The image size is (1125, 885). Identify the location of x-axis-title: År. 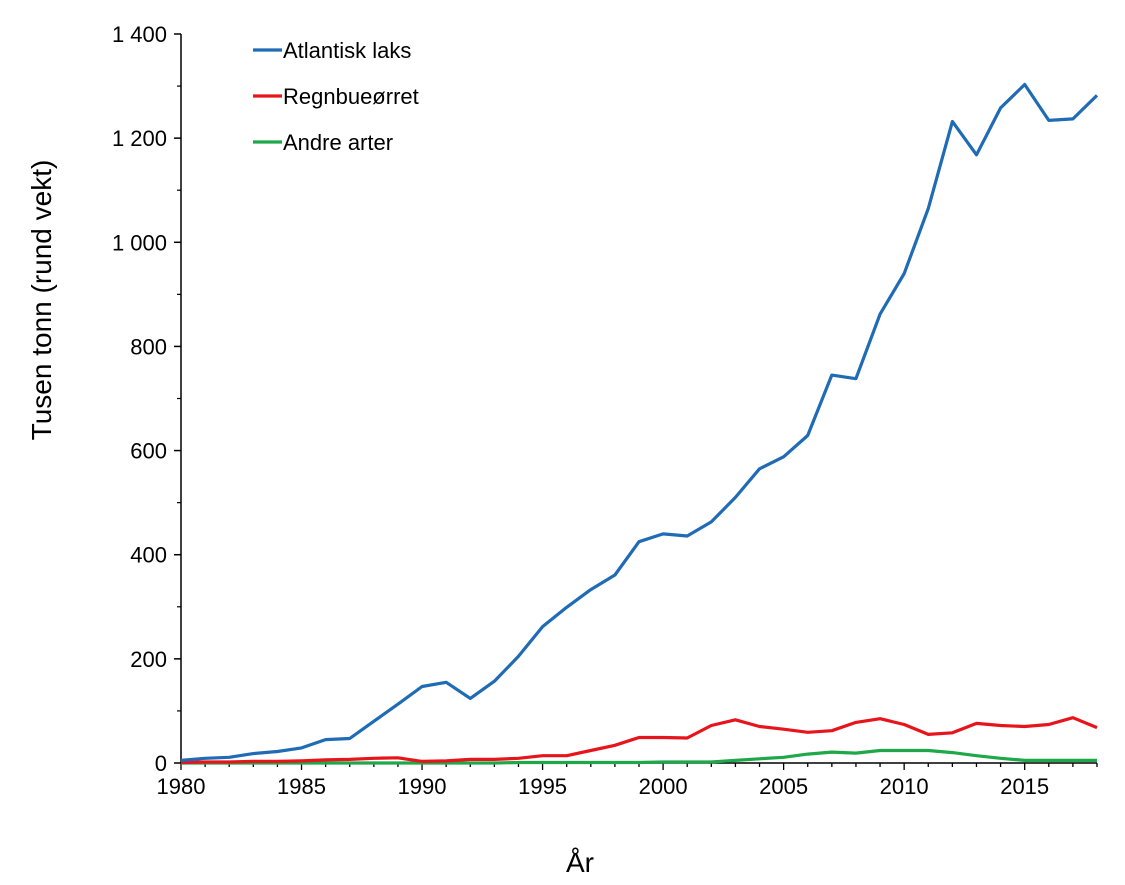
(580, 862).